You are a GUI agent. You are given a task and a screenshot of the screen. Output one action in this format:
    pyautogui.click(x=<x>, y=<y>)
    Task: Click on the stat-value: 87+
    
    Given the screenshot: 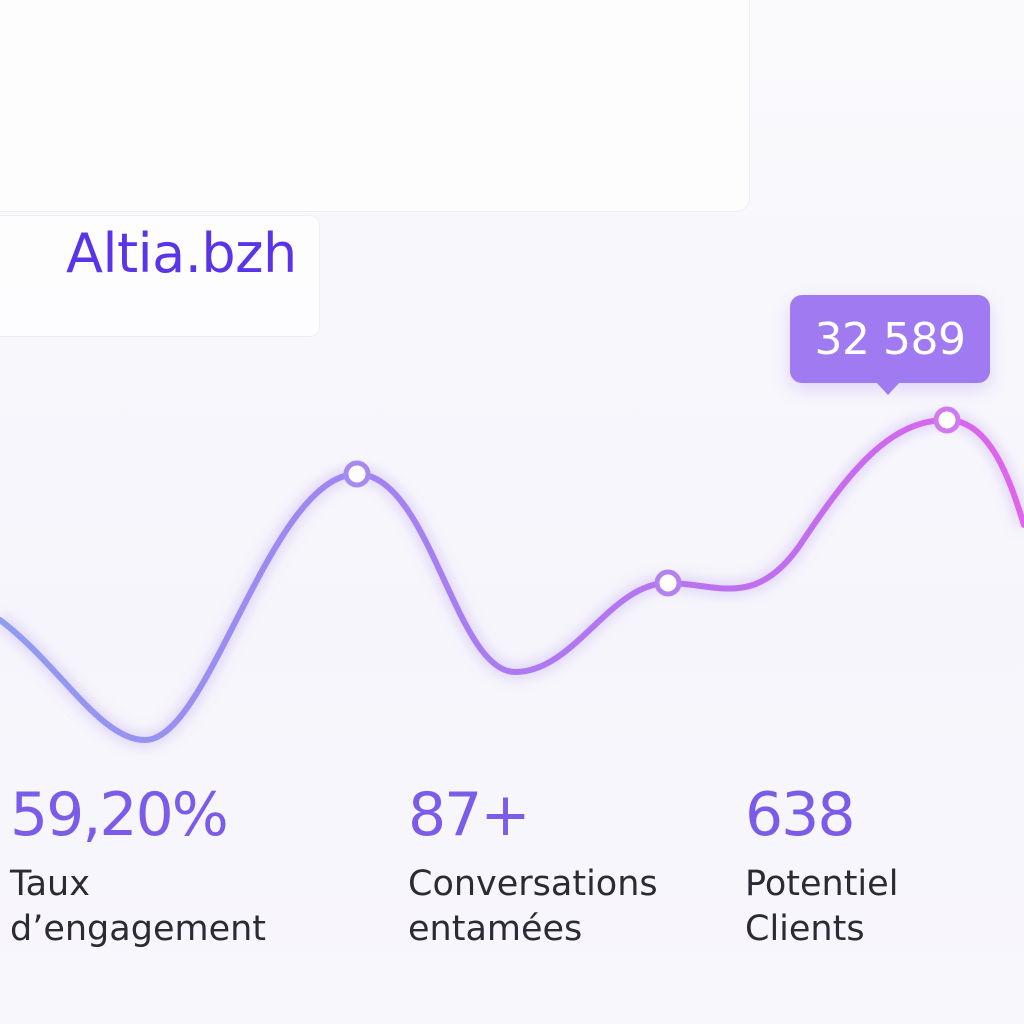 What is the action you would take?
    pyautogui.click(x=469, y=815)
    